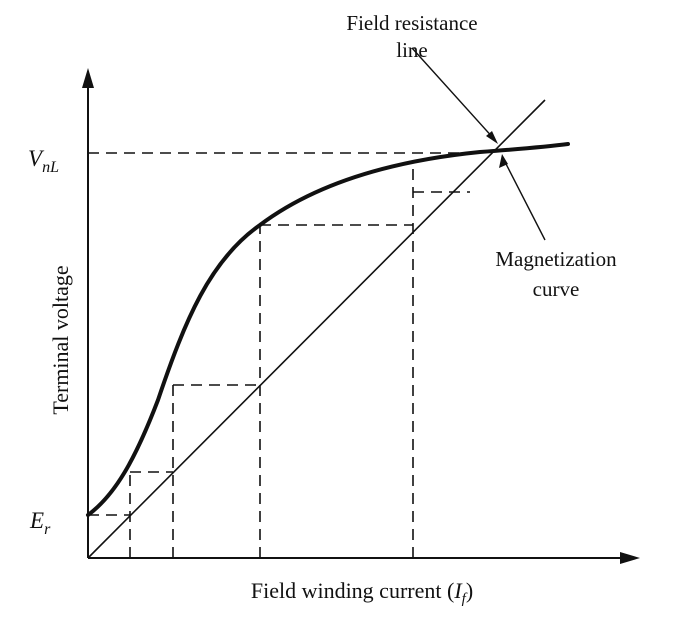  Describe the element at coordinates (503, 161) in the screenshot. I see `magnetization-pointer-head` at that location.